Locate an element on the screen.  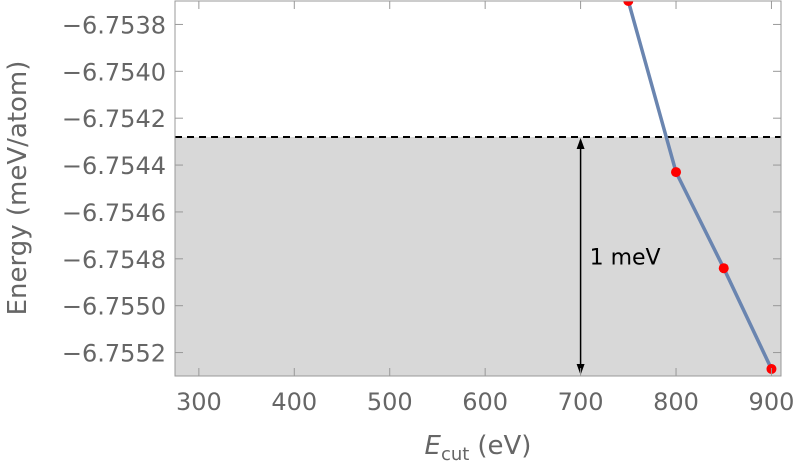
y-axis-title: Energy (meV/atom) is located at coordinates (18, 188).